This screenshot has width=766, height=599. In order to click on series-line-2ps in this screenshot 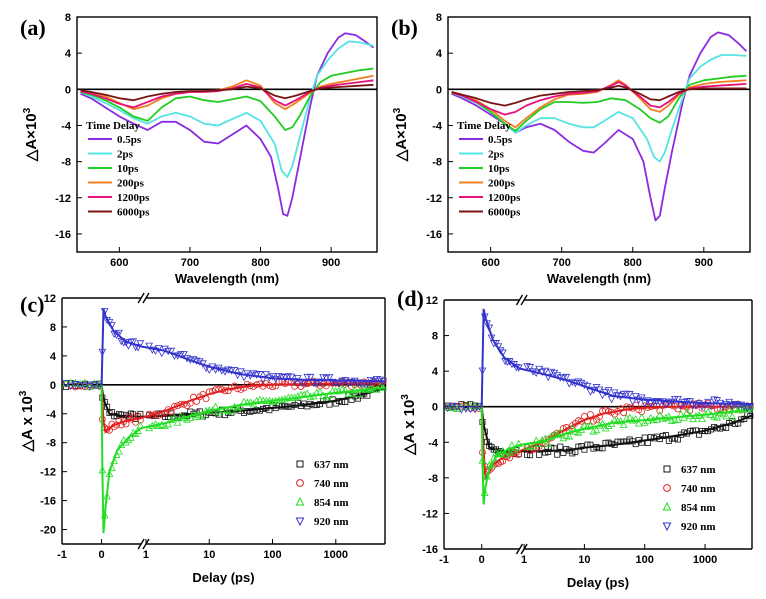, I will do `click(227, 109)`.